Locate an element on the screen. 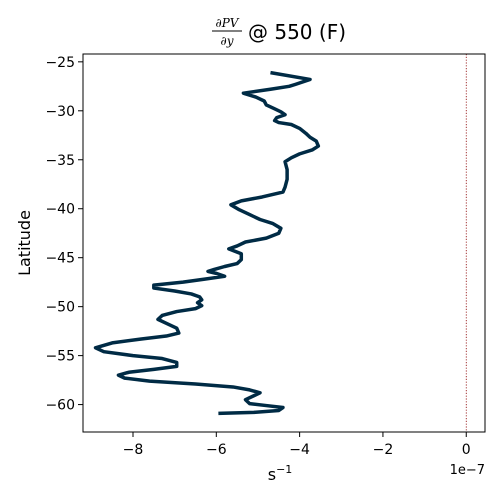 This screenshot has width=500, height=500. y-tick-label: −40 is located at coordinates (60, 210).